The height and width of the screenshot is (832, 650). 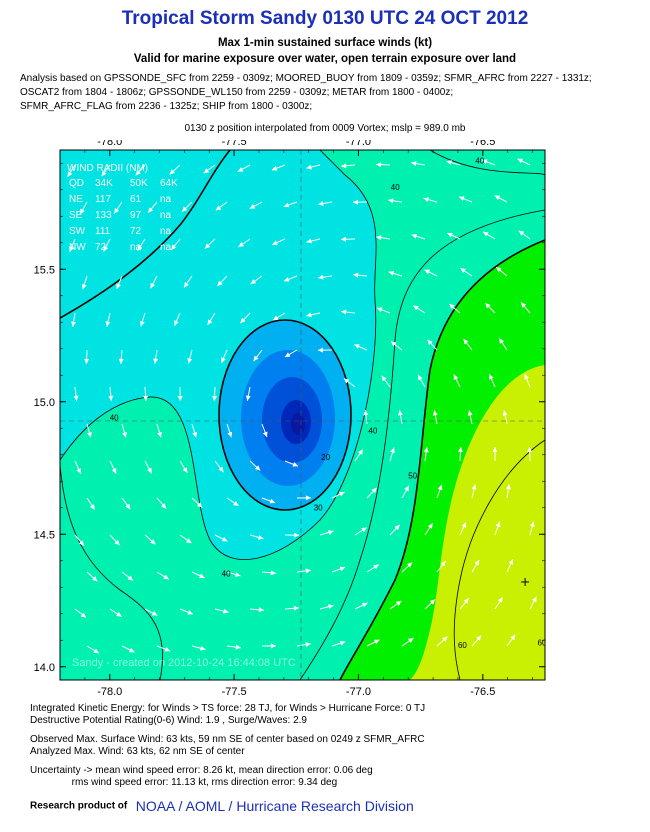 What do you see at coordinates (109, 144) in the screenshot?
I see `x-tick-label-top: -78.0` at bounding box center [109, 144].